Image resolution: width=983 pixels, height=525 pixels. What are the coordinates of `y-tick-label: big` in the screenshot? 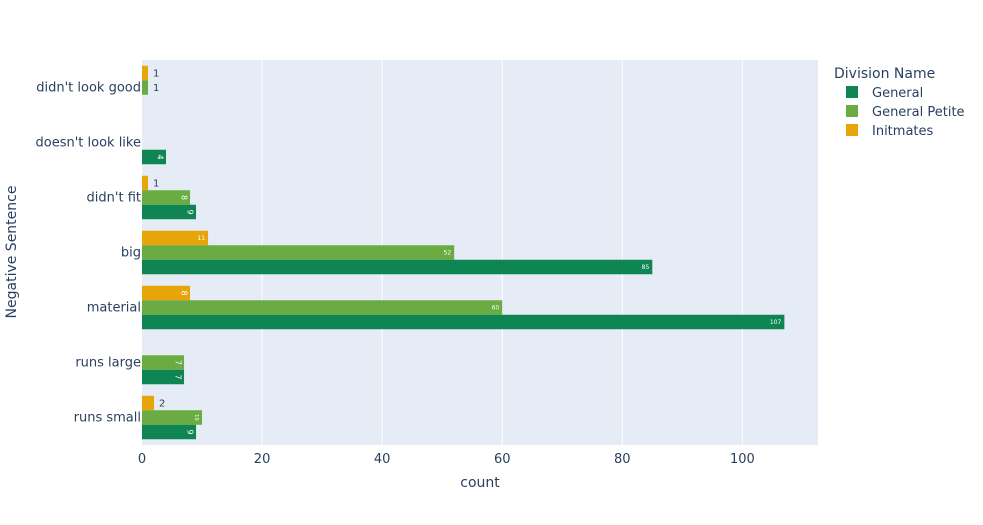 It's located at (131, 253).